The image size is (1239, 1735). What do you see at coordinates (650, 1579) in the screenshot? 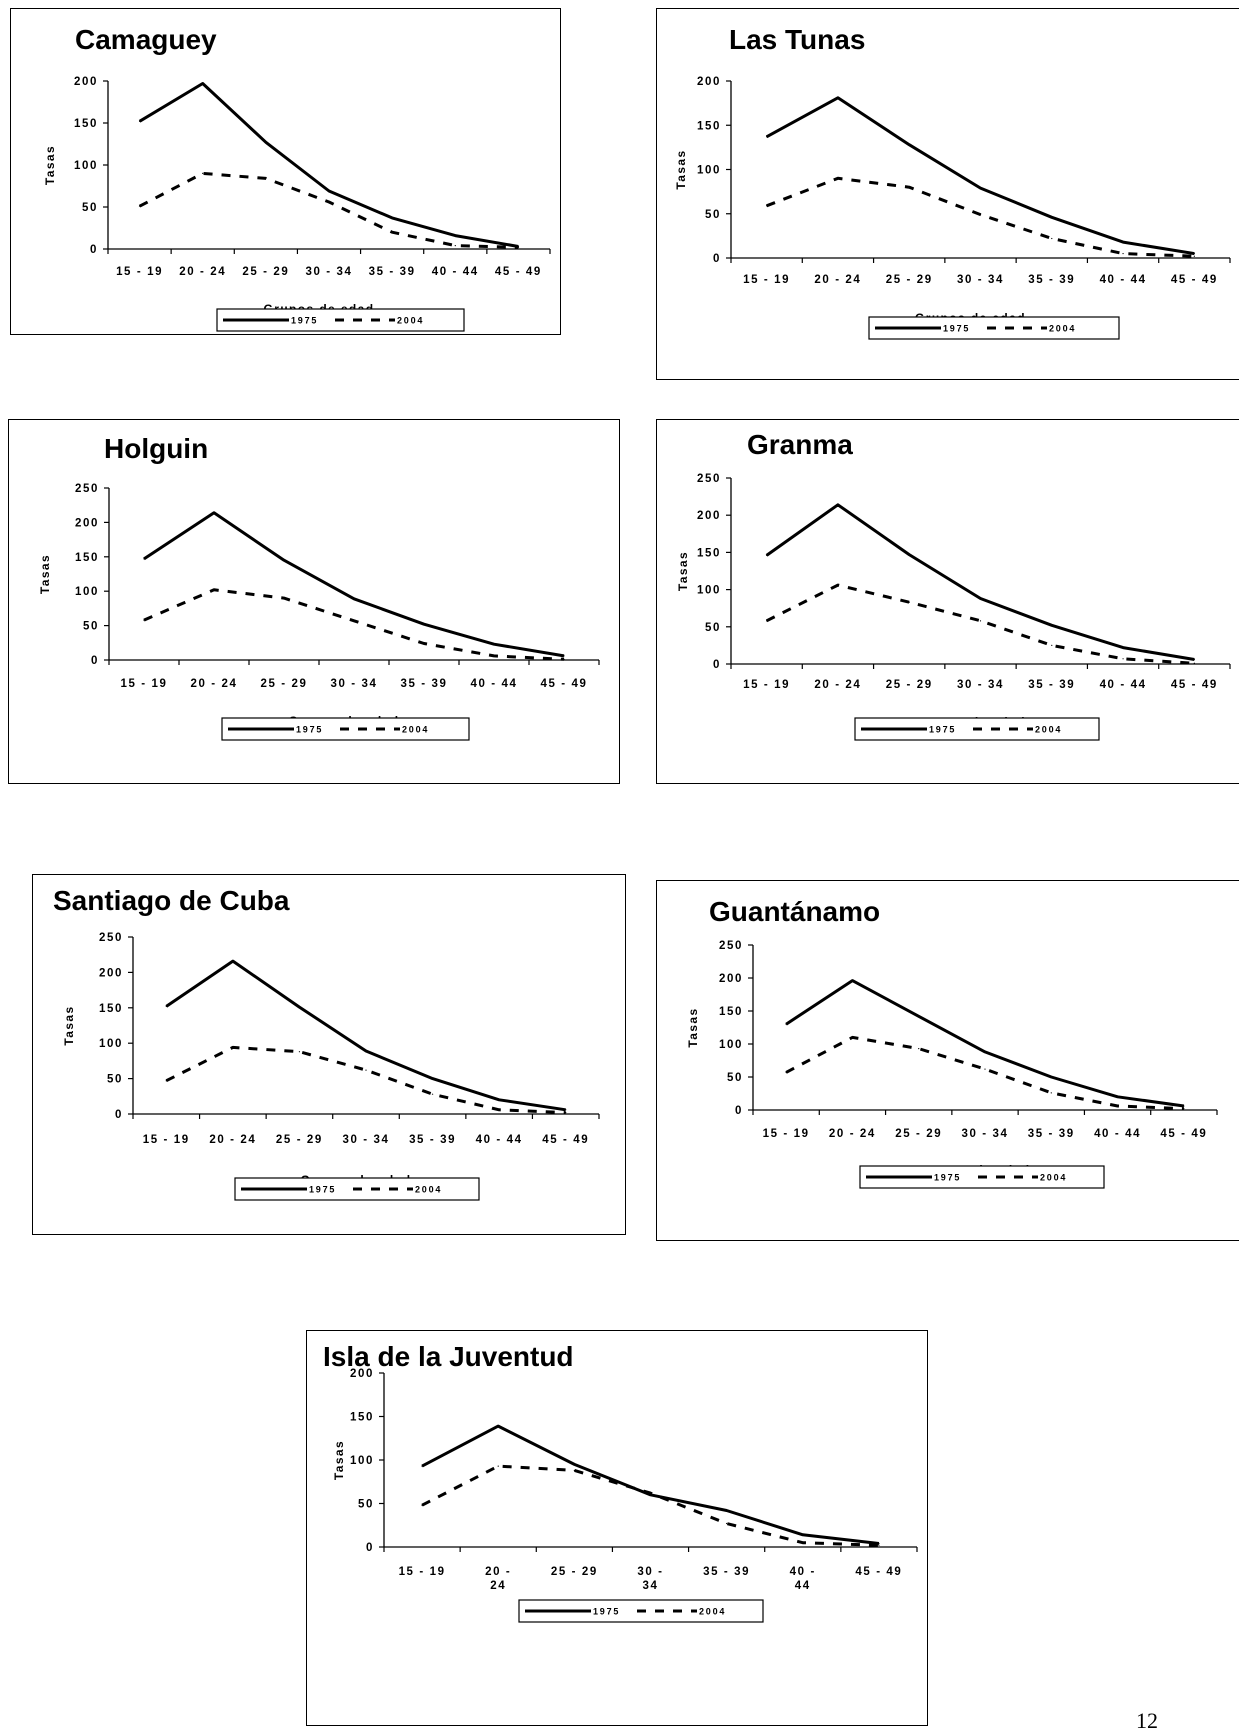
I see `x-tick-label: 30 -34` at bounding box center [650, 1579].